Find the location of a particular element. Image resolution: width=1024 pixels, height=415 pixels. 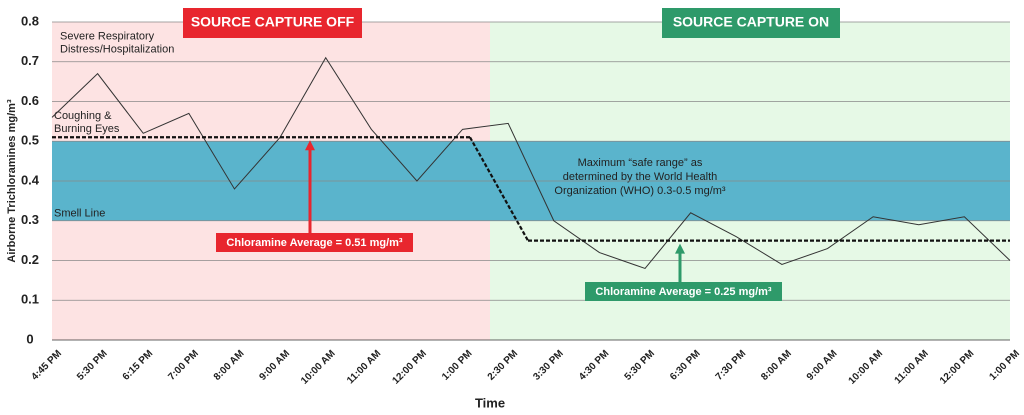

y-axis-label: Airborne Trichloramines mg/m³ is located at coordinates (12, 181).